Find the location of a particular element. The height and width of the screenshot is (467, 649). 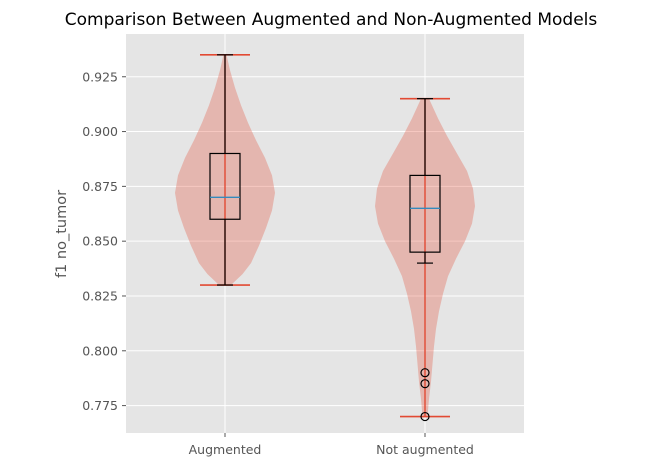

x-tick-label: Augmented is located at coordinates (225, 449).